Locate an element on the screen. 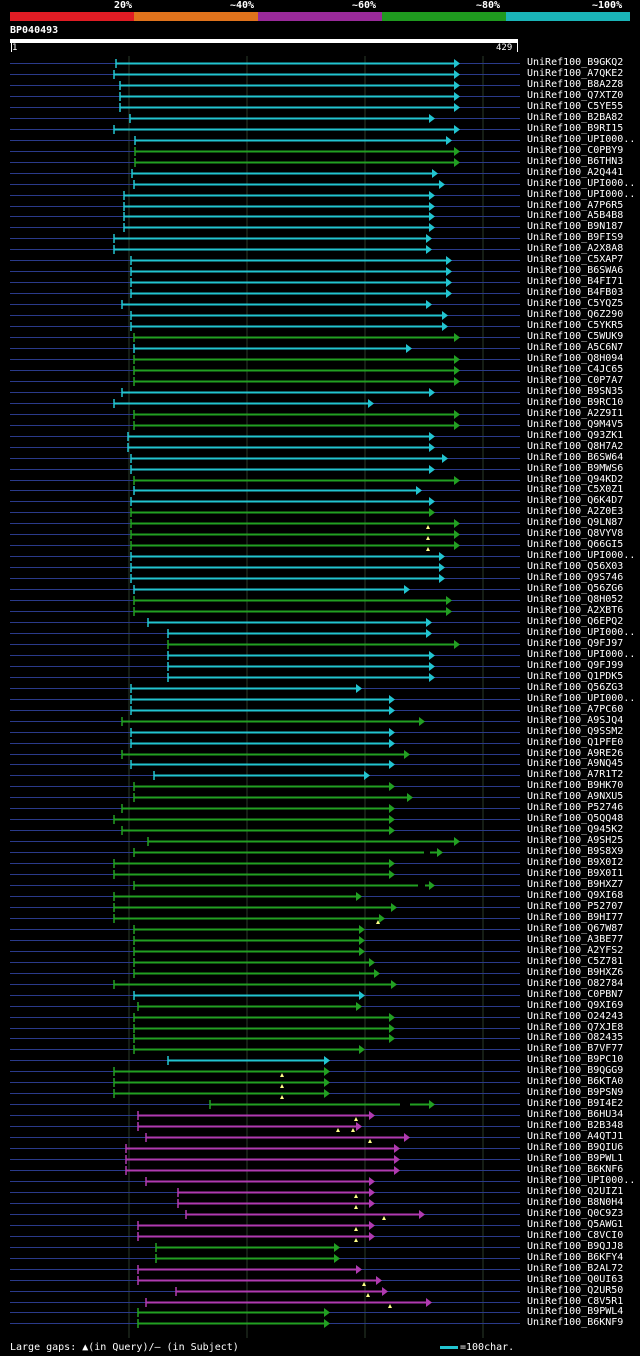 This screenshot has width=640, height=1356. hit-label: UniRef100_B9HI77 is located at coordinates (575, 917).